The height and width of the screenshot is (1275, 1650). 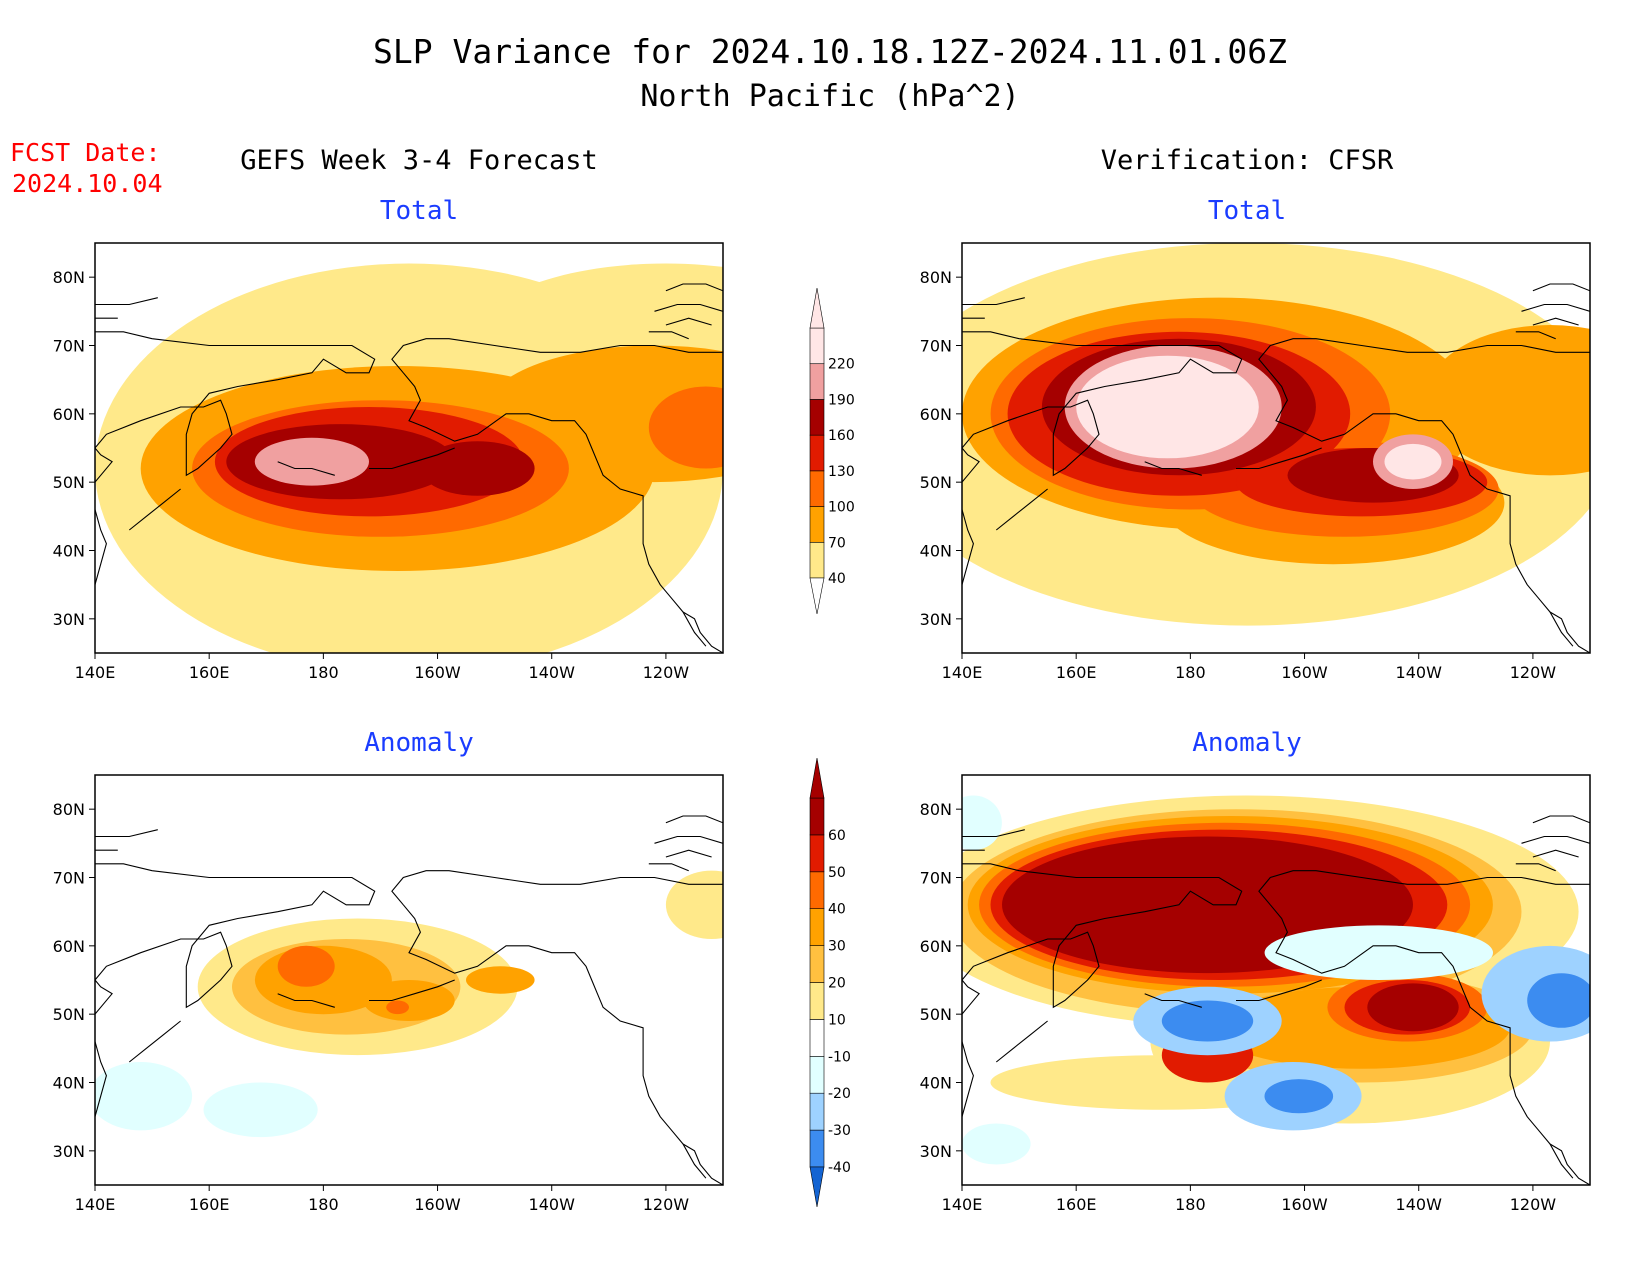 I want to click on y-tick-label: 60N, so click(x=69, y=946).